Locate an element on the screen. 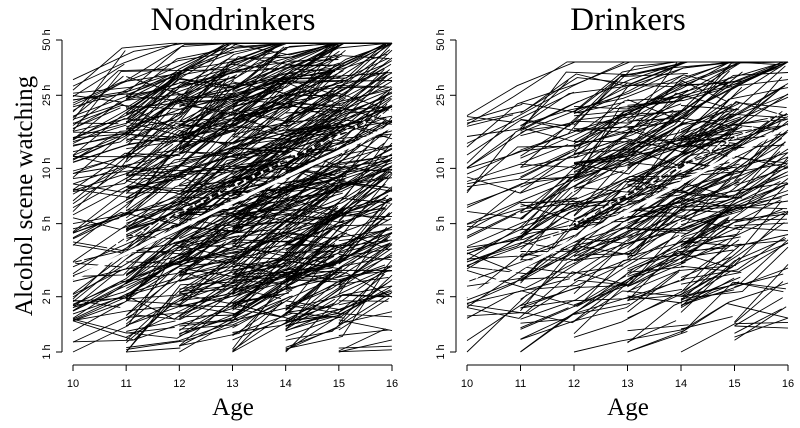  mean-trend-dotted-line is located at coordinates (232, 186).